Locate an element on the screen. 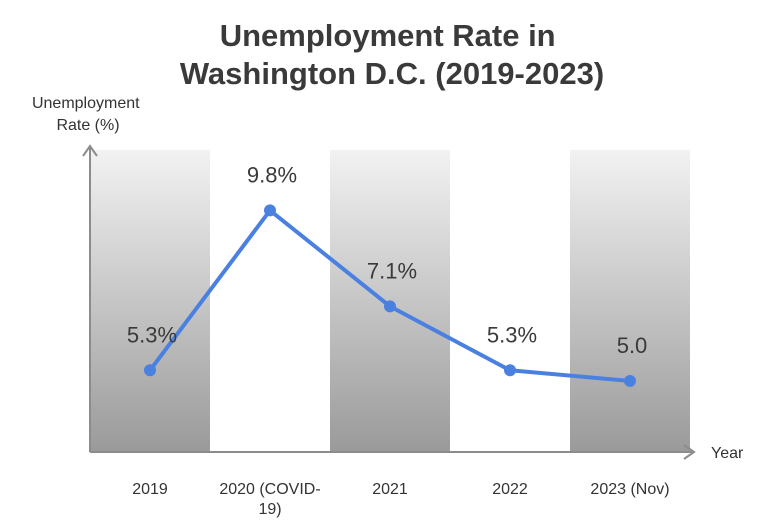  y-axis is located at coordinates (90, 298).